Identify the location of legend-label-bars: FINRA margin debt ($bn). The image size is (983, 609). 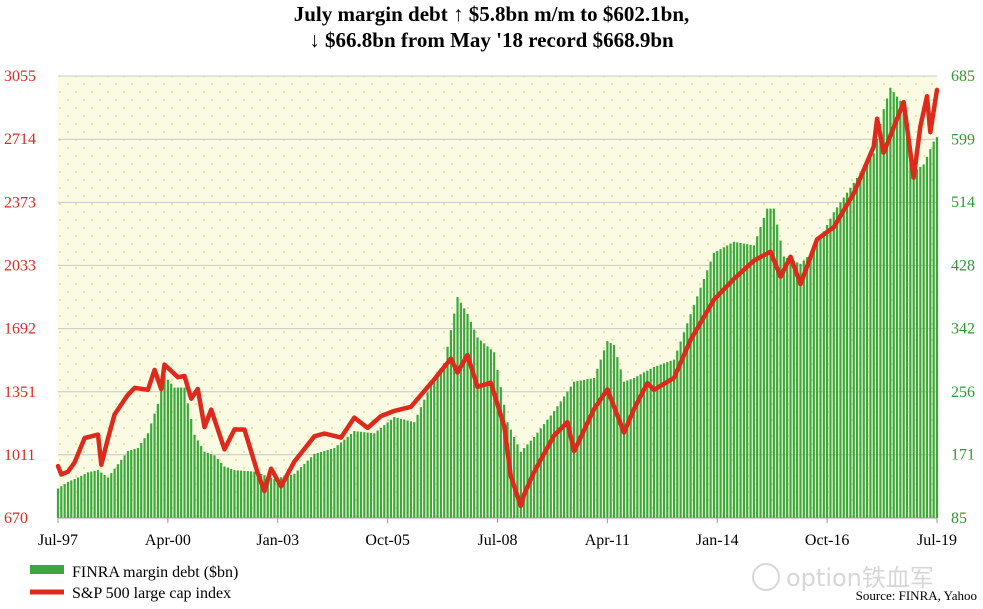
(155, 572).